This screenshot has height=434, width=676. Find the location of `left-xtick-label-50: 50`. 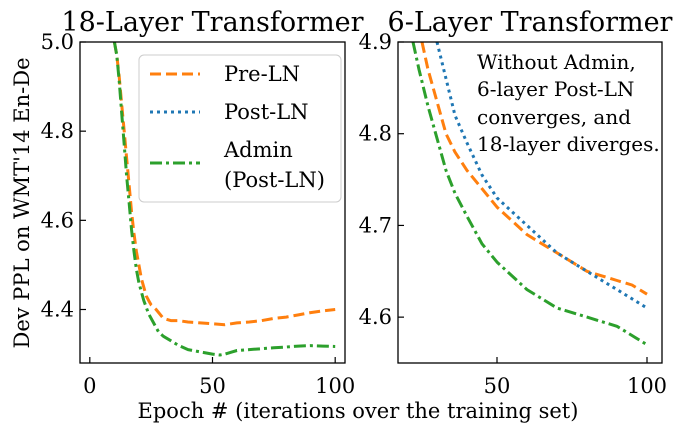

left-xtick-label-50: 50 is located at coordinates (212, 386).